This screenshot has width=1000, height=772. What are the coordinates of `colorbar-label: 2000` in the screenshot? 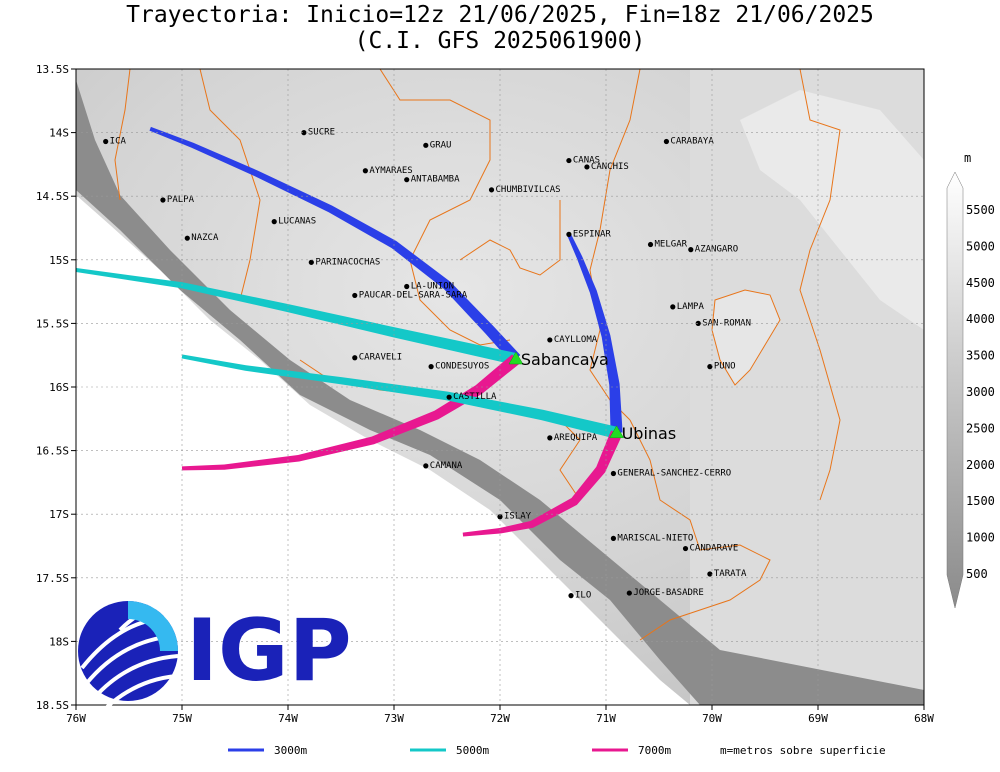 It's located at (980, 465).